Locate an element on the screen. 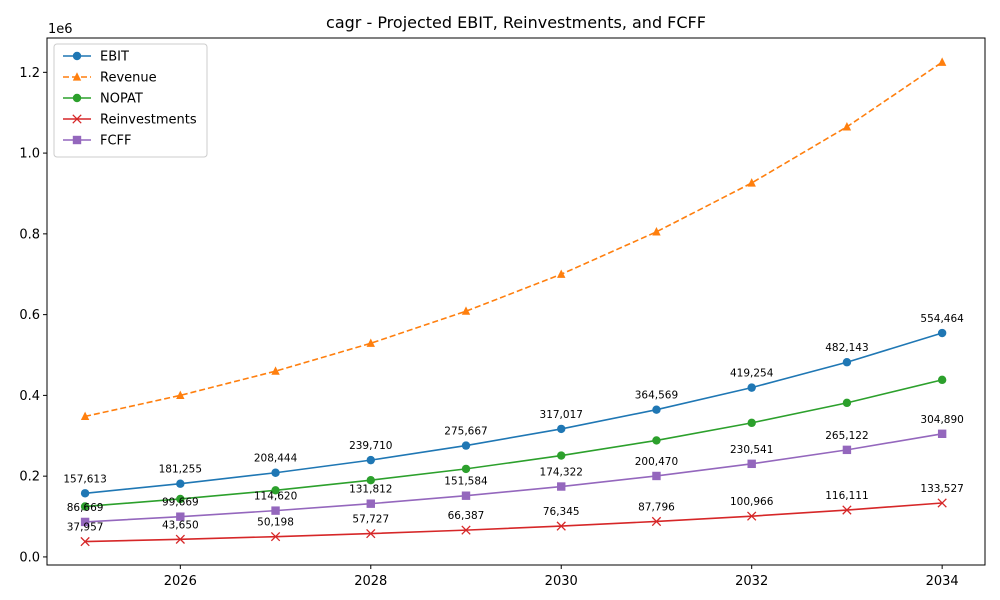 This screenshot has width=1000, height=600. data-label: 419,254 is located at coordinates (752, 374).